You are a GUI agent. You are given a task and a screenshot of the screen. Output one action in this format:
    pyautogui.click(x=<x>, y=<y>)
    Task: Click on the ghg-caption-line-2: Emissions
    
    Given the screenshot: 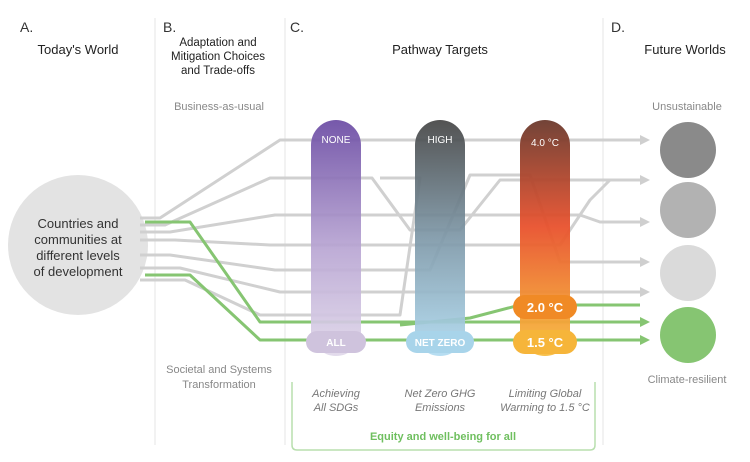 What is the action you would take?
    pyautogui.click(x=440, y=408)
    